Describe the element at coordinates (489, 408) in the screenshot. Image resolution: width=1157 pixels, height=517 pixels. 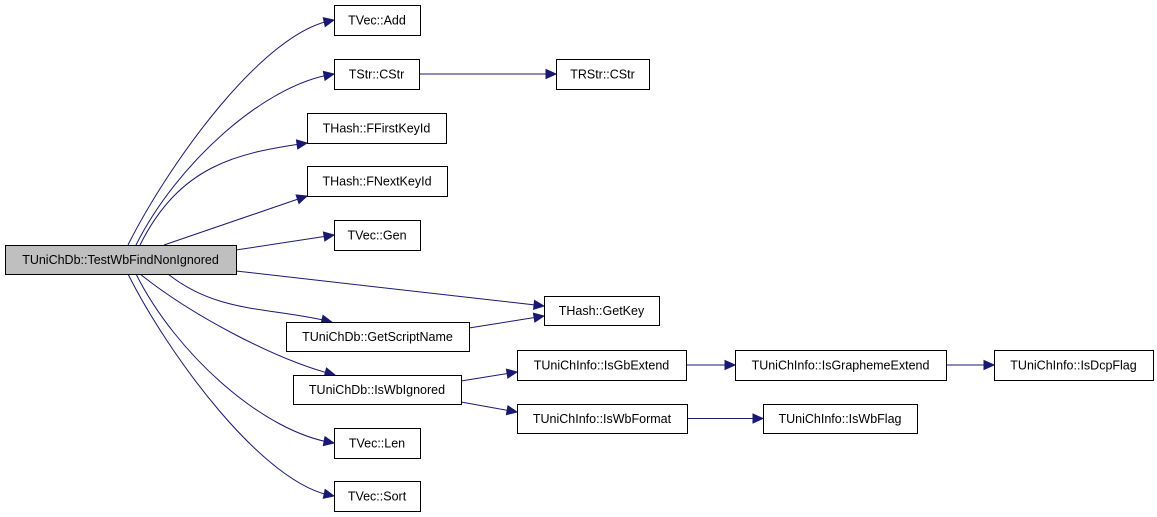
I see `edge-wbign-to-wbfmt` at that location.